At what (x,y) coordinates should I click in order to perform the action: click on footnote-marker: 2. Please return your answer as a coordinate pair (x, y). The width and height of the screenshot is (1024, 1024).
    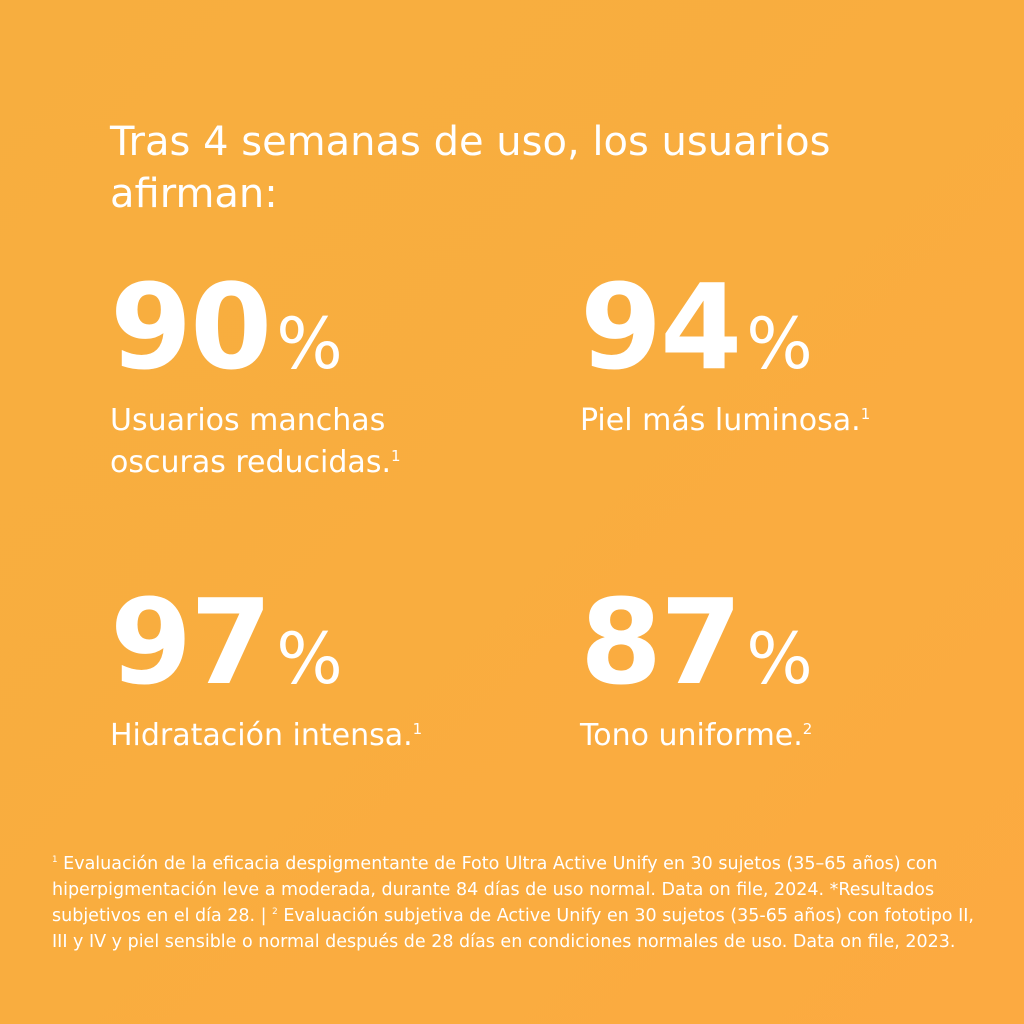
    Looking at the image, I should click on (275, 912).